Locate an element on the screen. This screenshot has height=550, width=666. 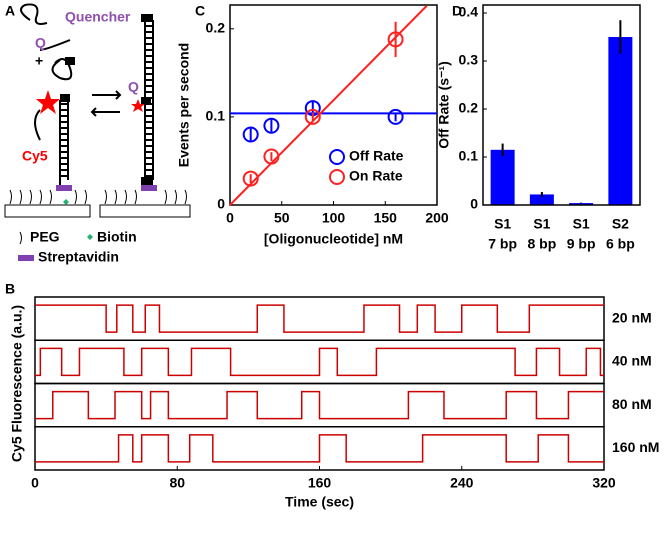
trace-label: 20 nM is located at coordinates (632, 317).